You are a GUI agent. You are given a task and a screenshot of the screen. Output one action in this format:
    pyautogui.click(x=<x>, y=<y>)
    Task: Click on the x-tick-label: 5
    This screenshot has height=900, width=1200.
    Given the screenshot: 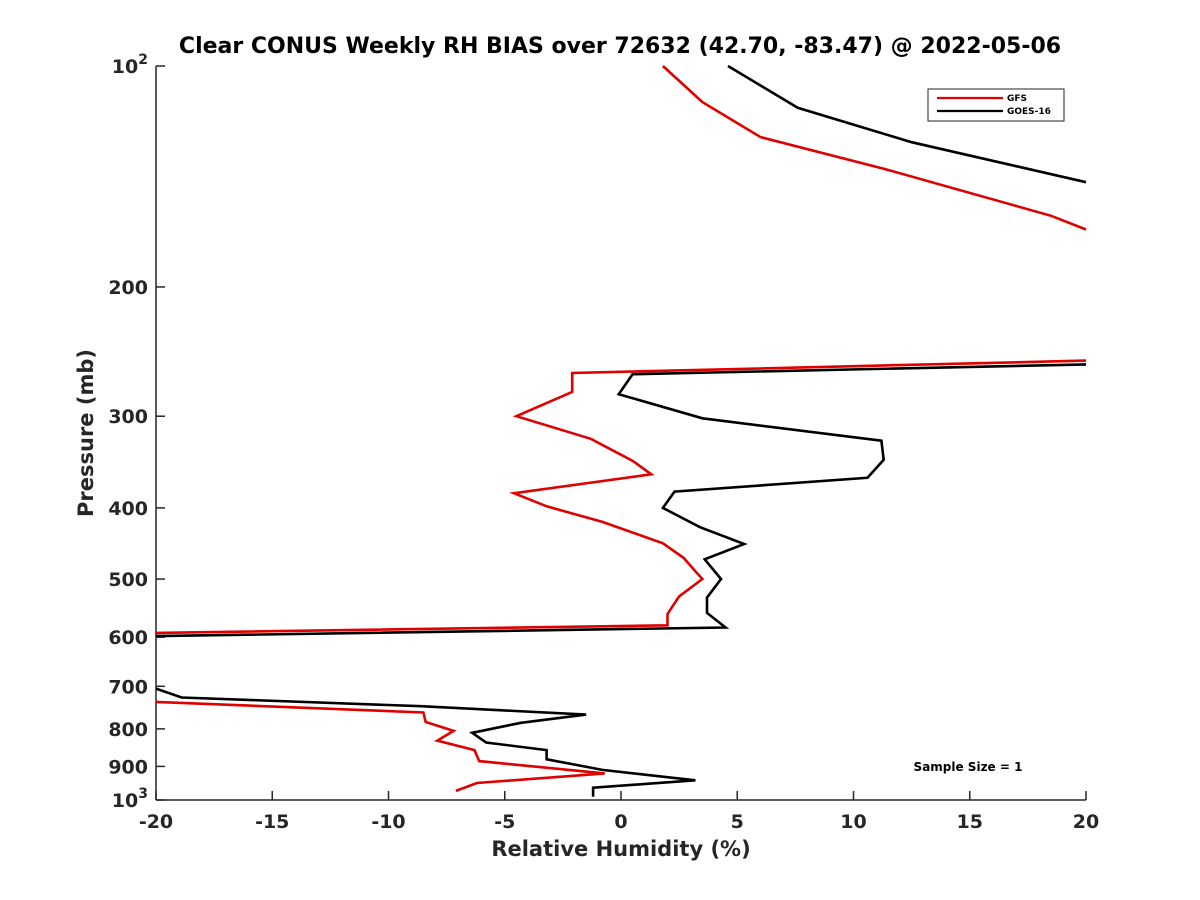 What is the action you would take?
    pyautogui.click(x=737, y=822)
    